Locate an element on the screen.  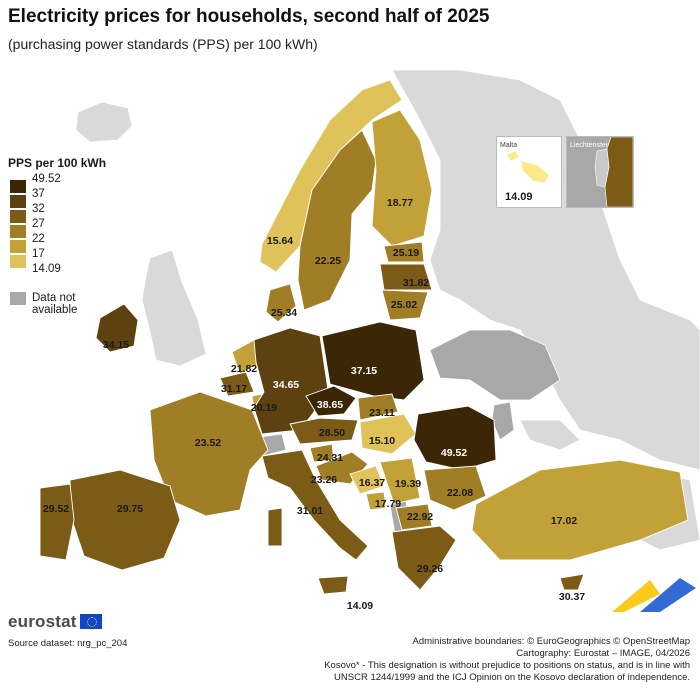
country-montenegro-shape is located at coordinates (376, 501).